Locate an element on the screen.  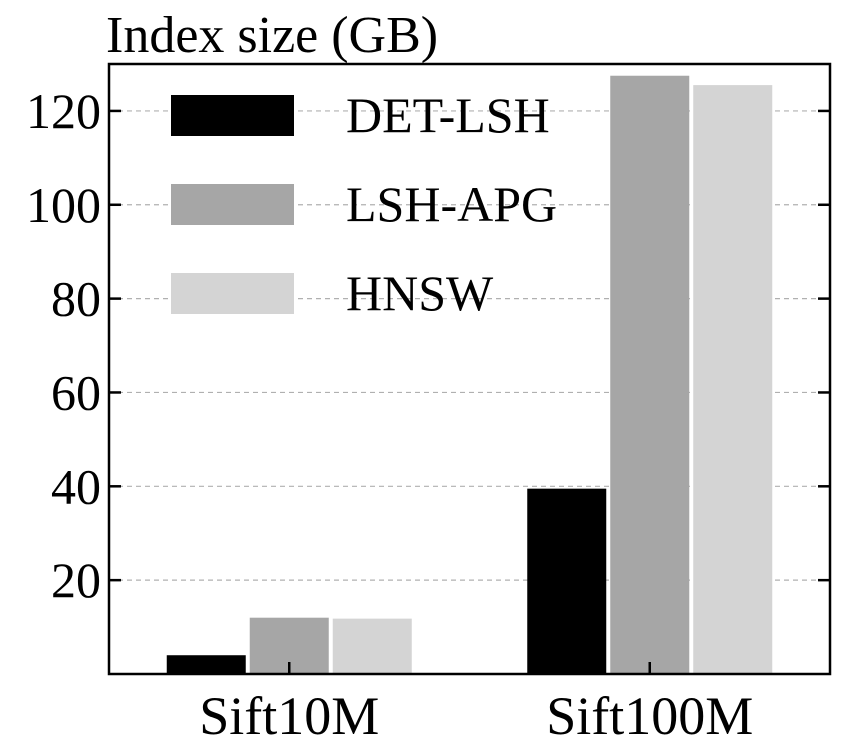
y-tick-label: 120 is located at coordinates (63, 111).